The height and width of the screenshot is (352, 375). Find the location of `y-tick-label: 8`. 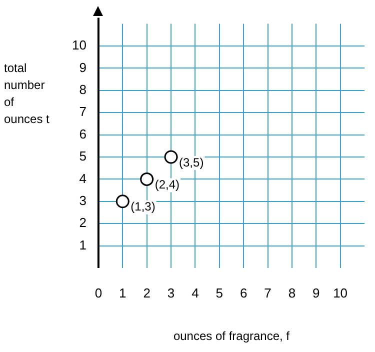

y-tick-label: 8 is located at coordinates (82, 89).